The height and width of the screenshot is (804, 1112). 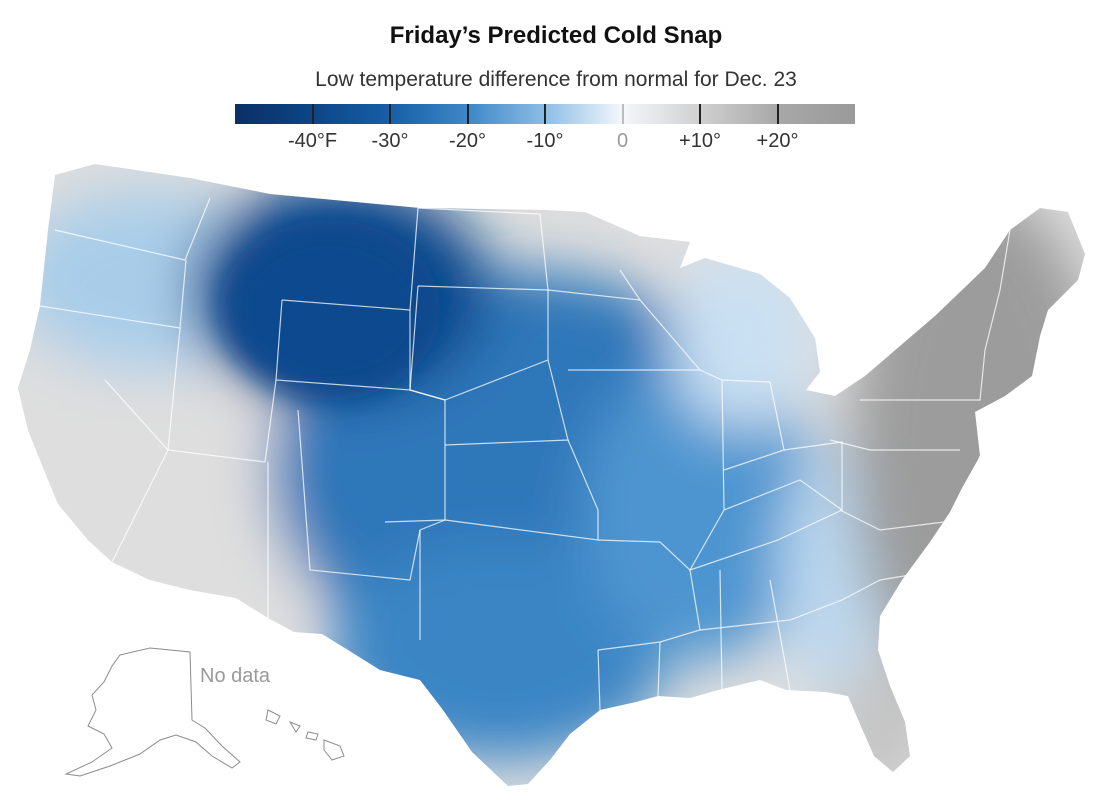 I want to click on legend-tick-label: -20°, so click(x=467, y=141).